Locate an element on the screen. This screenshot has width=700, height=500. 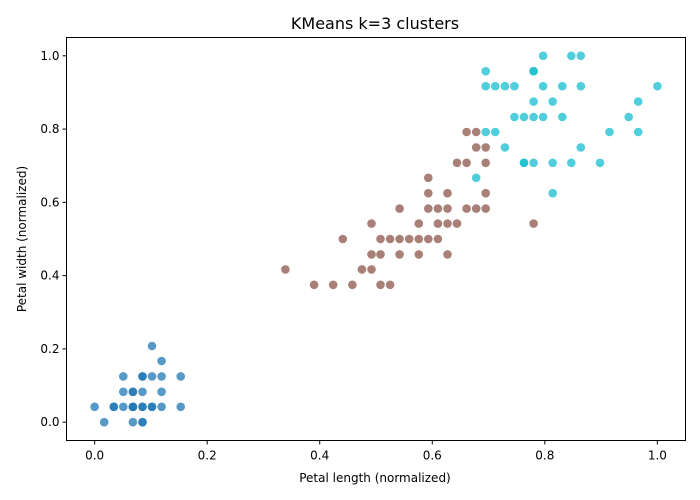
y-tick-label: 0.8 is located at coordinates (49, 129).